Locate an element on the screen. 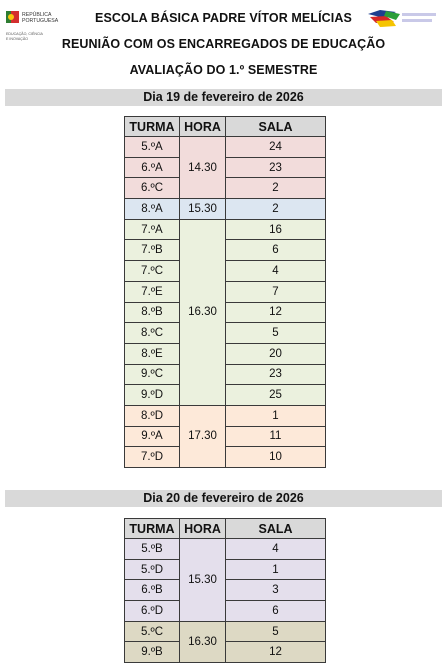 The width and height of the screenshot is (447, 663). hora-cell: 17.30 is located at coordinates (202, 436).